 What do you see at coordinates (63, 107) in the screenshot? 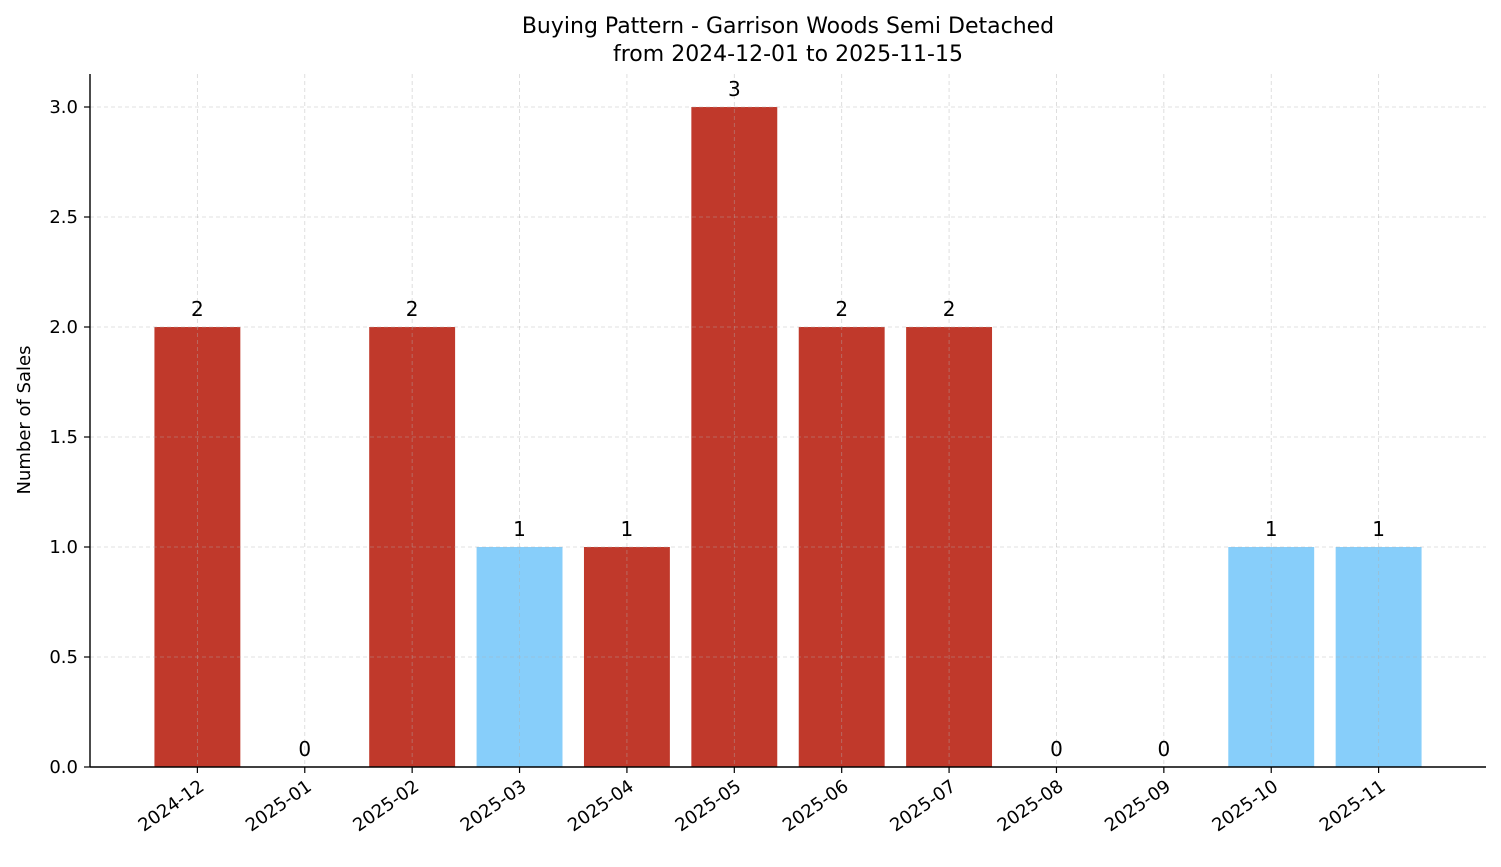
I see `y-tick-label: 3.0` at bounding box center [63, 107].